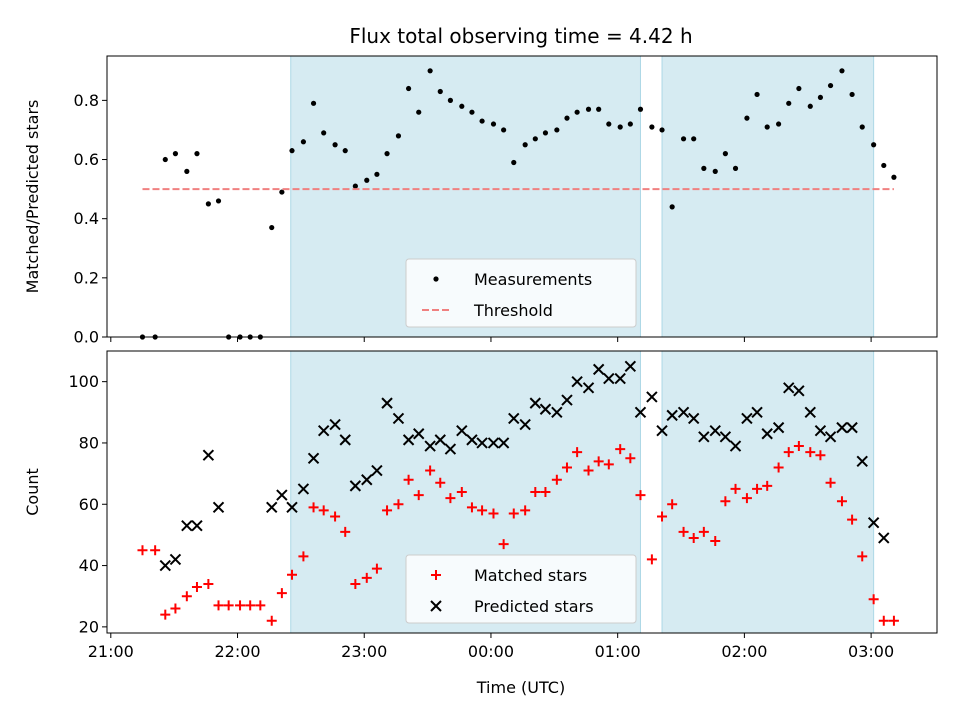 The width and height of the screenshot is (960, 725). Describe the element at coordinates (520, 687) in the screenshot. I see `x-axis-label: Time (UTC)` at that location.